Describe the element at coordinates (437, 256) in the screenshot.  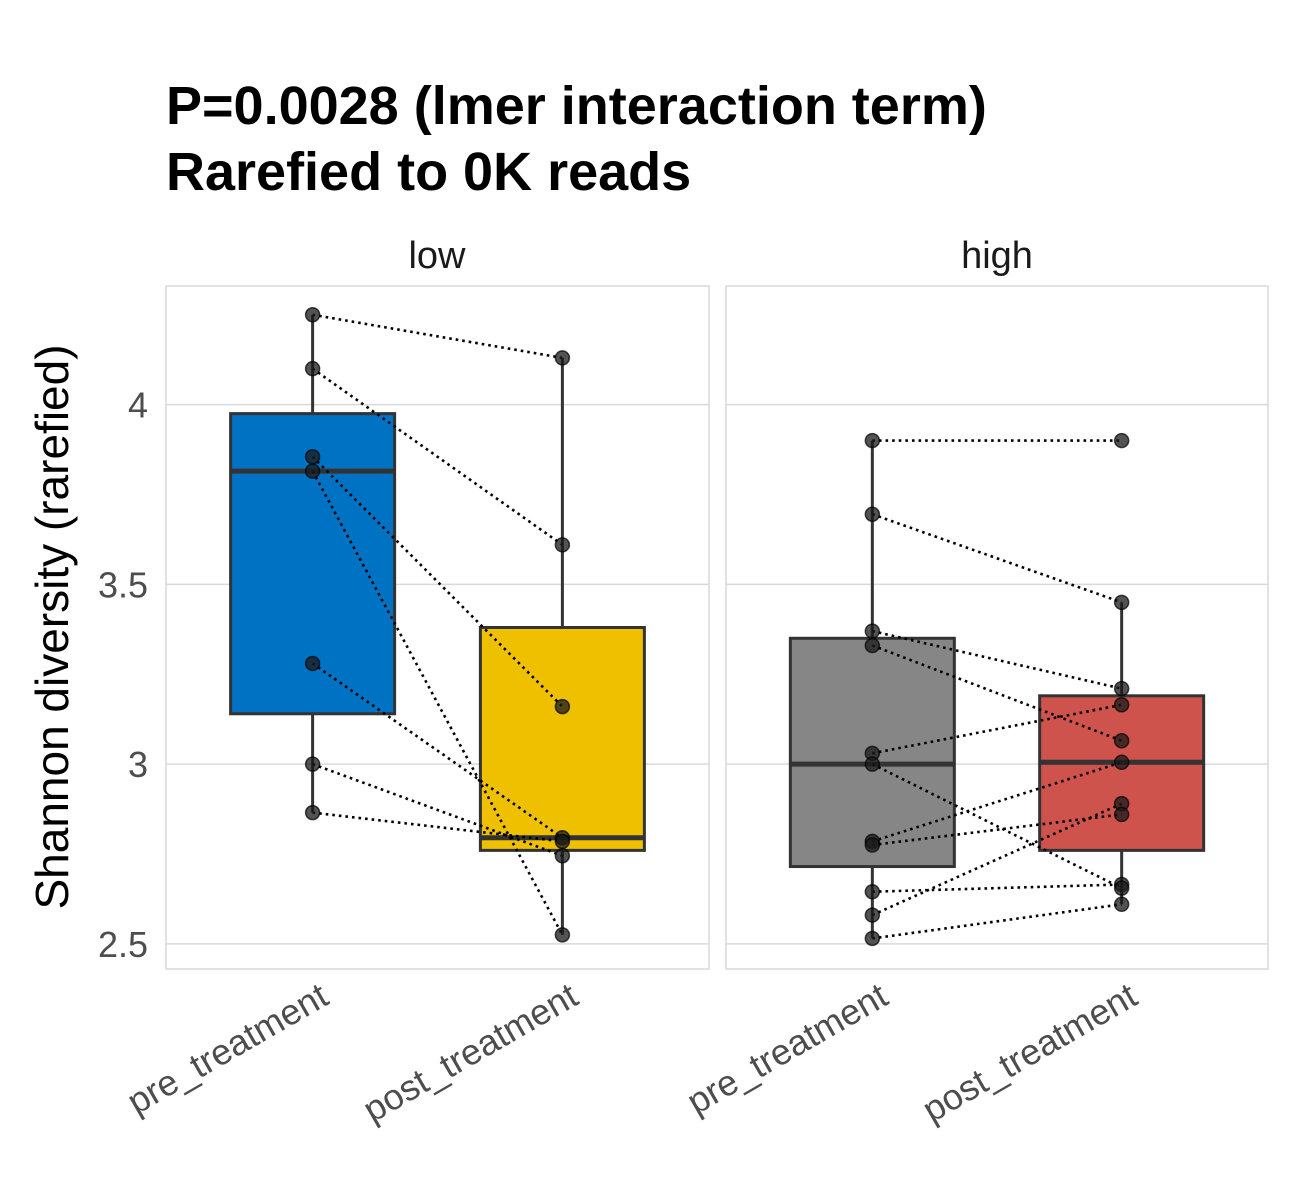
I see `facet-strip-label-low: low` at that location.